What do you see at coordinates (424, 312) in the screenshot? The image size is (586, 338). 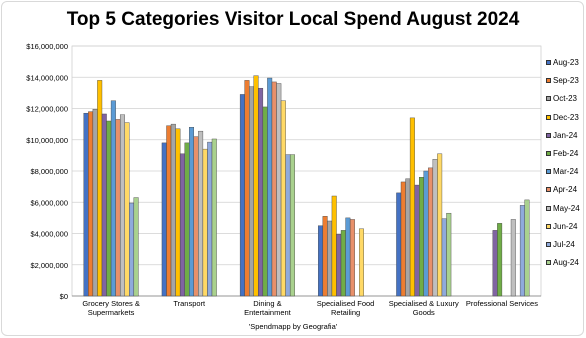 I see `x-tick-label: Goods` at bounding box center [424, 312].